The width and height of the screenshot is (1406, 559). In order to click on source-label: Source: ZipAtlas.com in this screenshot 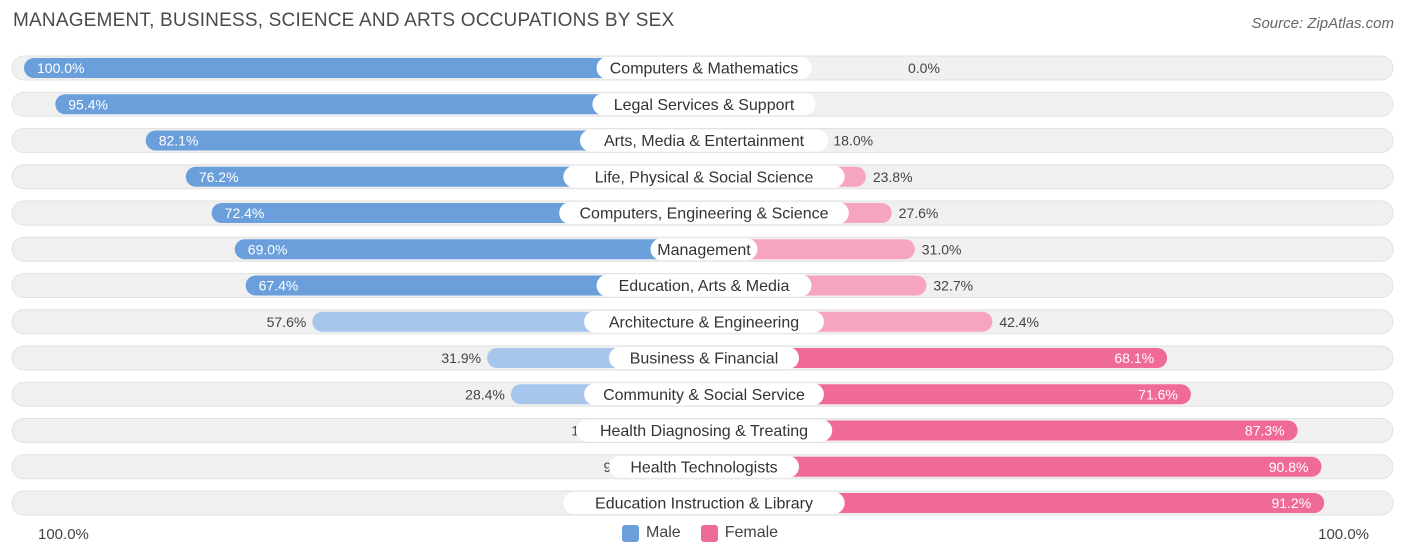, I will do `click(1322, 23)`.